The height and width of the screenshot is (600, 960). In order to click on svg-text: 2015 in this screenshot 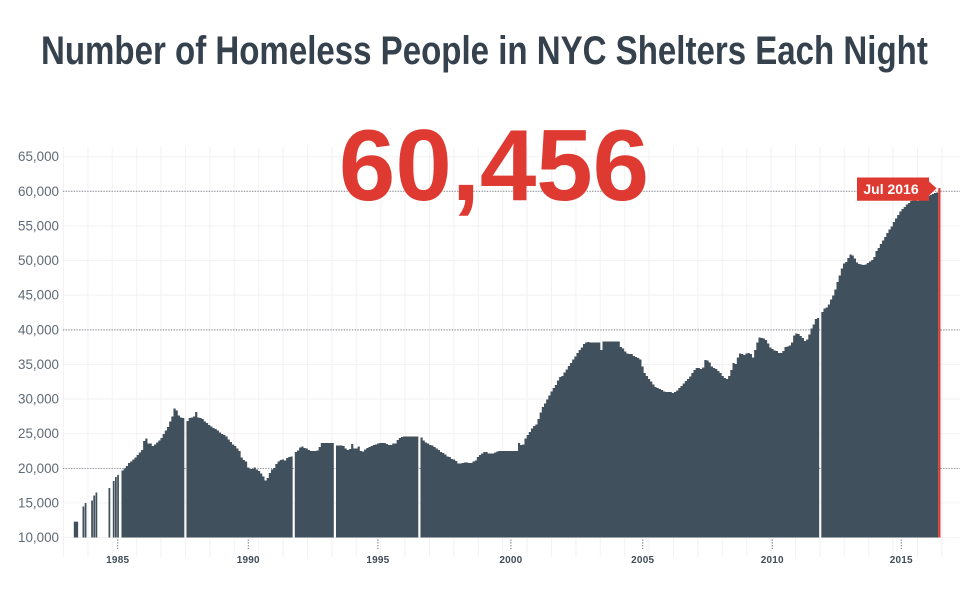, I will do `click(901, 560)`.